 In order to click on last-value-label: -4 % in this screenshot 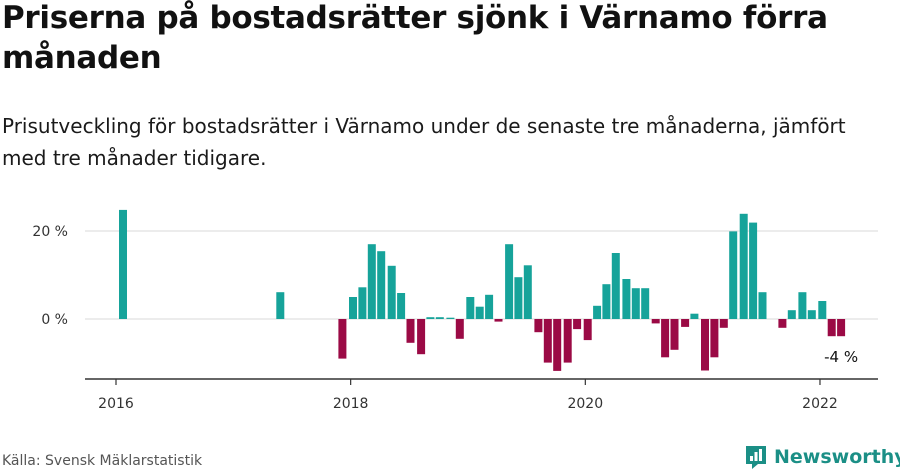, I will do `click(841, 357)`.